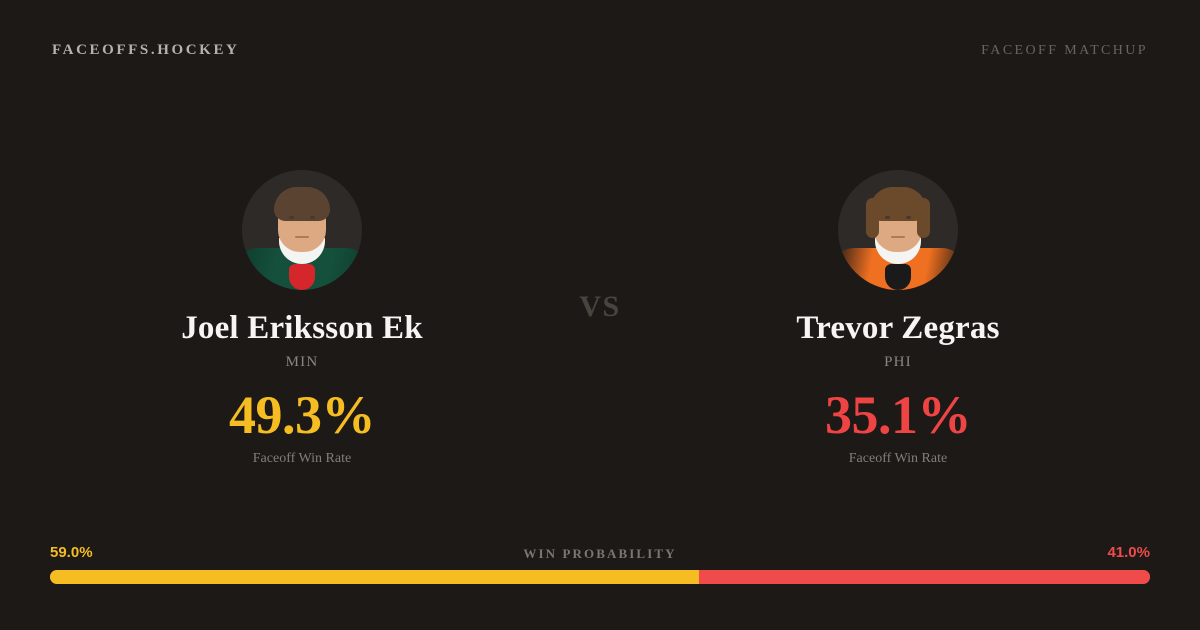  Describe the element at coordinates (898, 328) in the screenshot. I see `player-name-right: Trevor Zegras` at that location.